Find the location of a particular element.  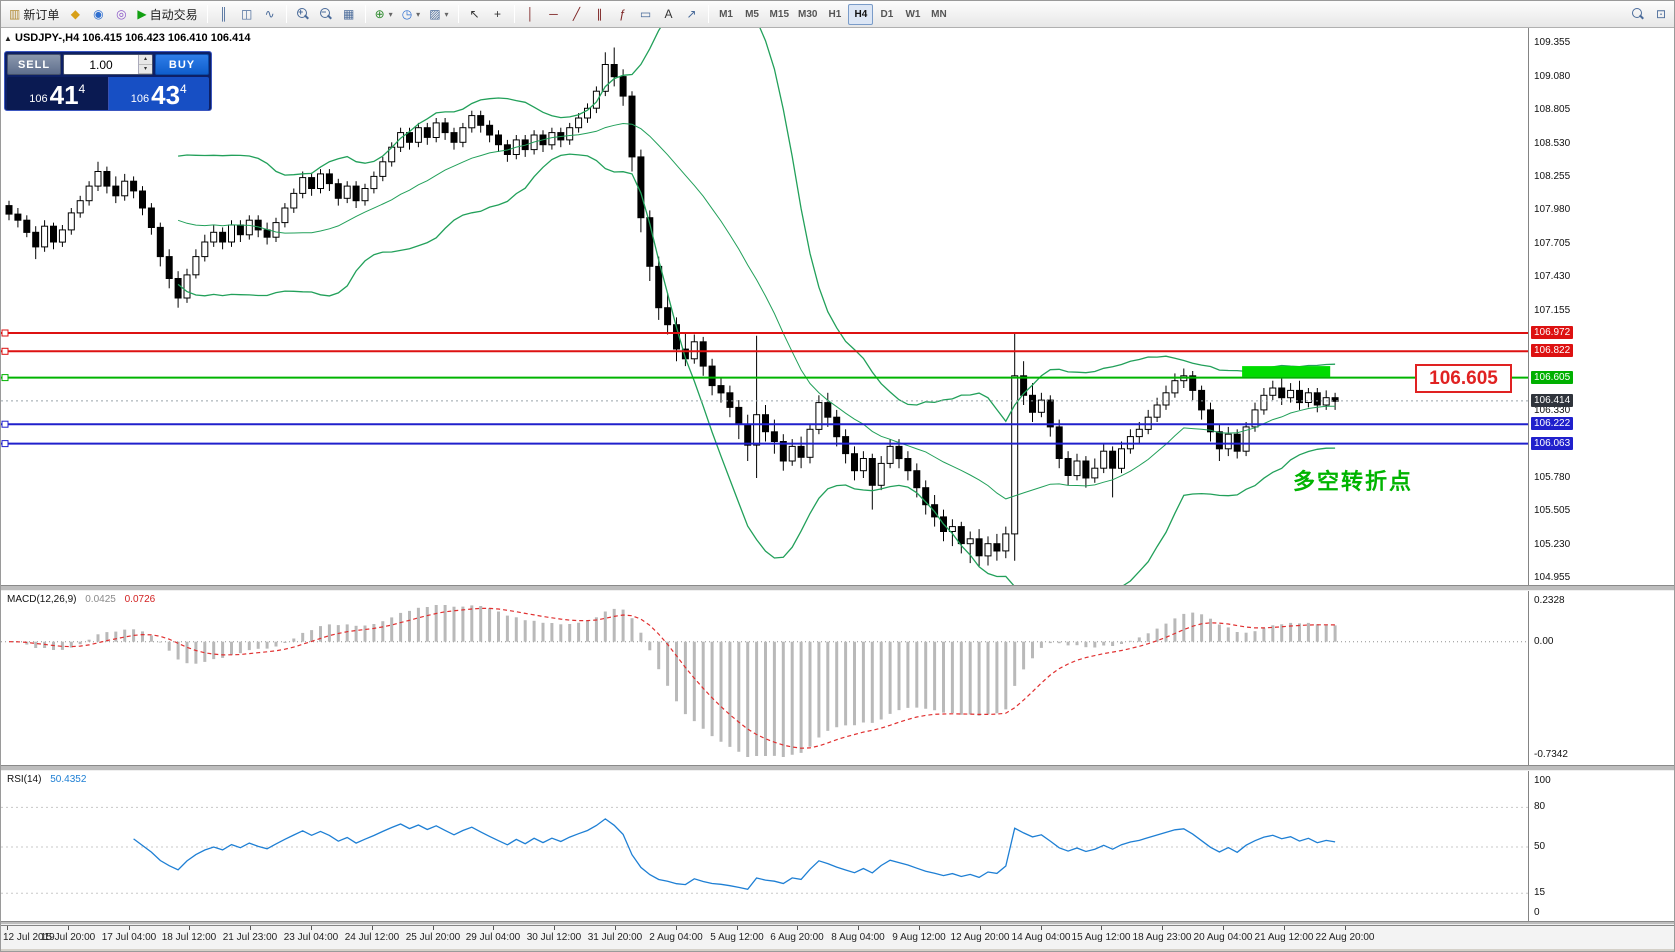

zoom-out-button: − is located at coordinates (326, 14).